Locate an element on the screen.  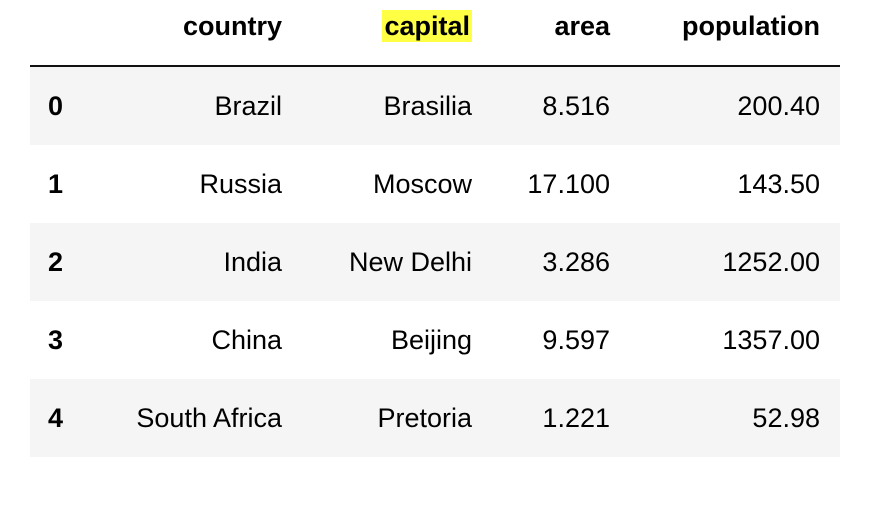
cell-capital: Moscow is located at coordinates (422, 184).